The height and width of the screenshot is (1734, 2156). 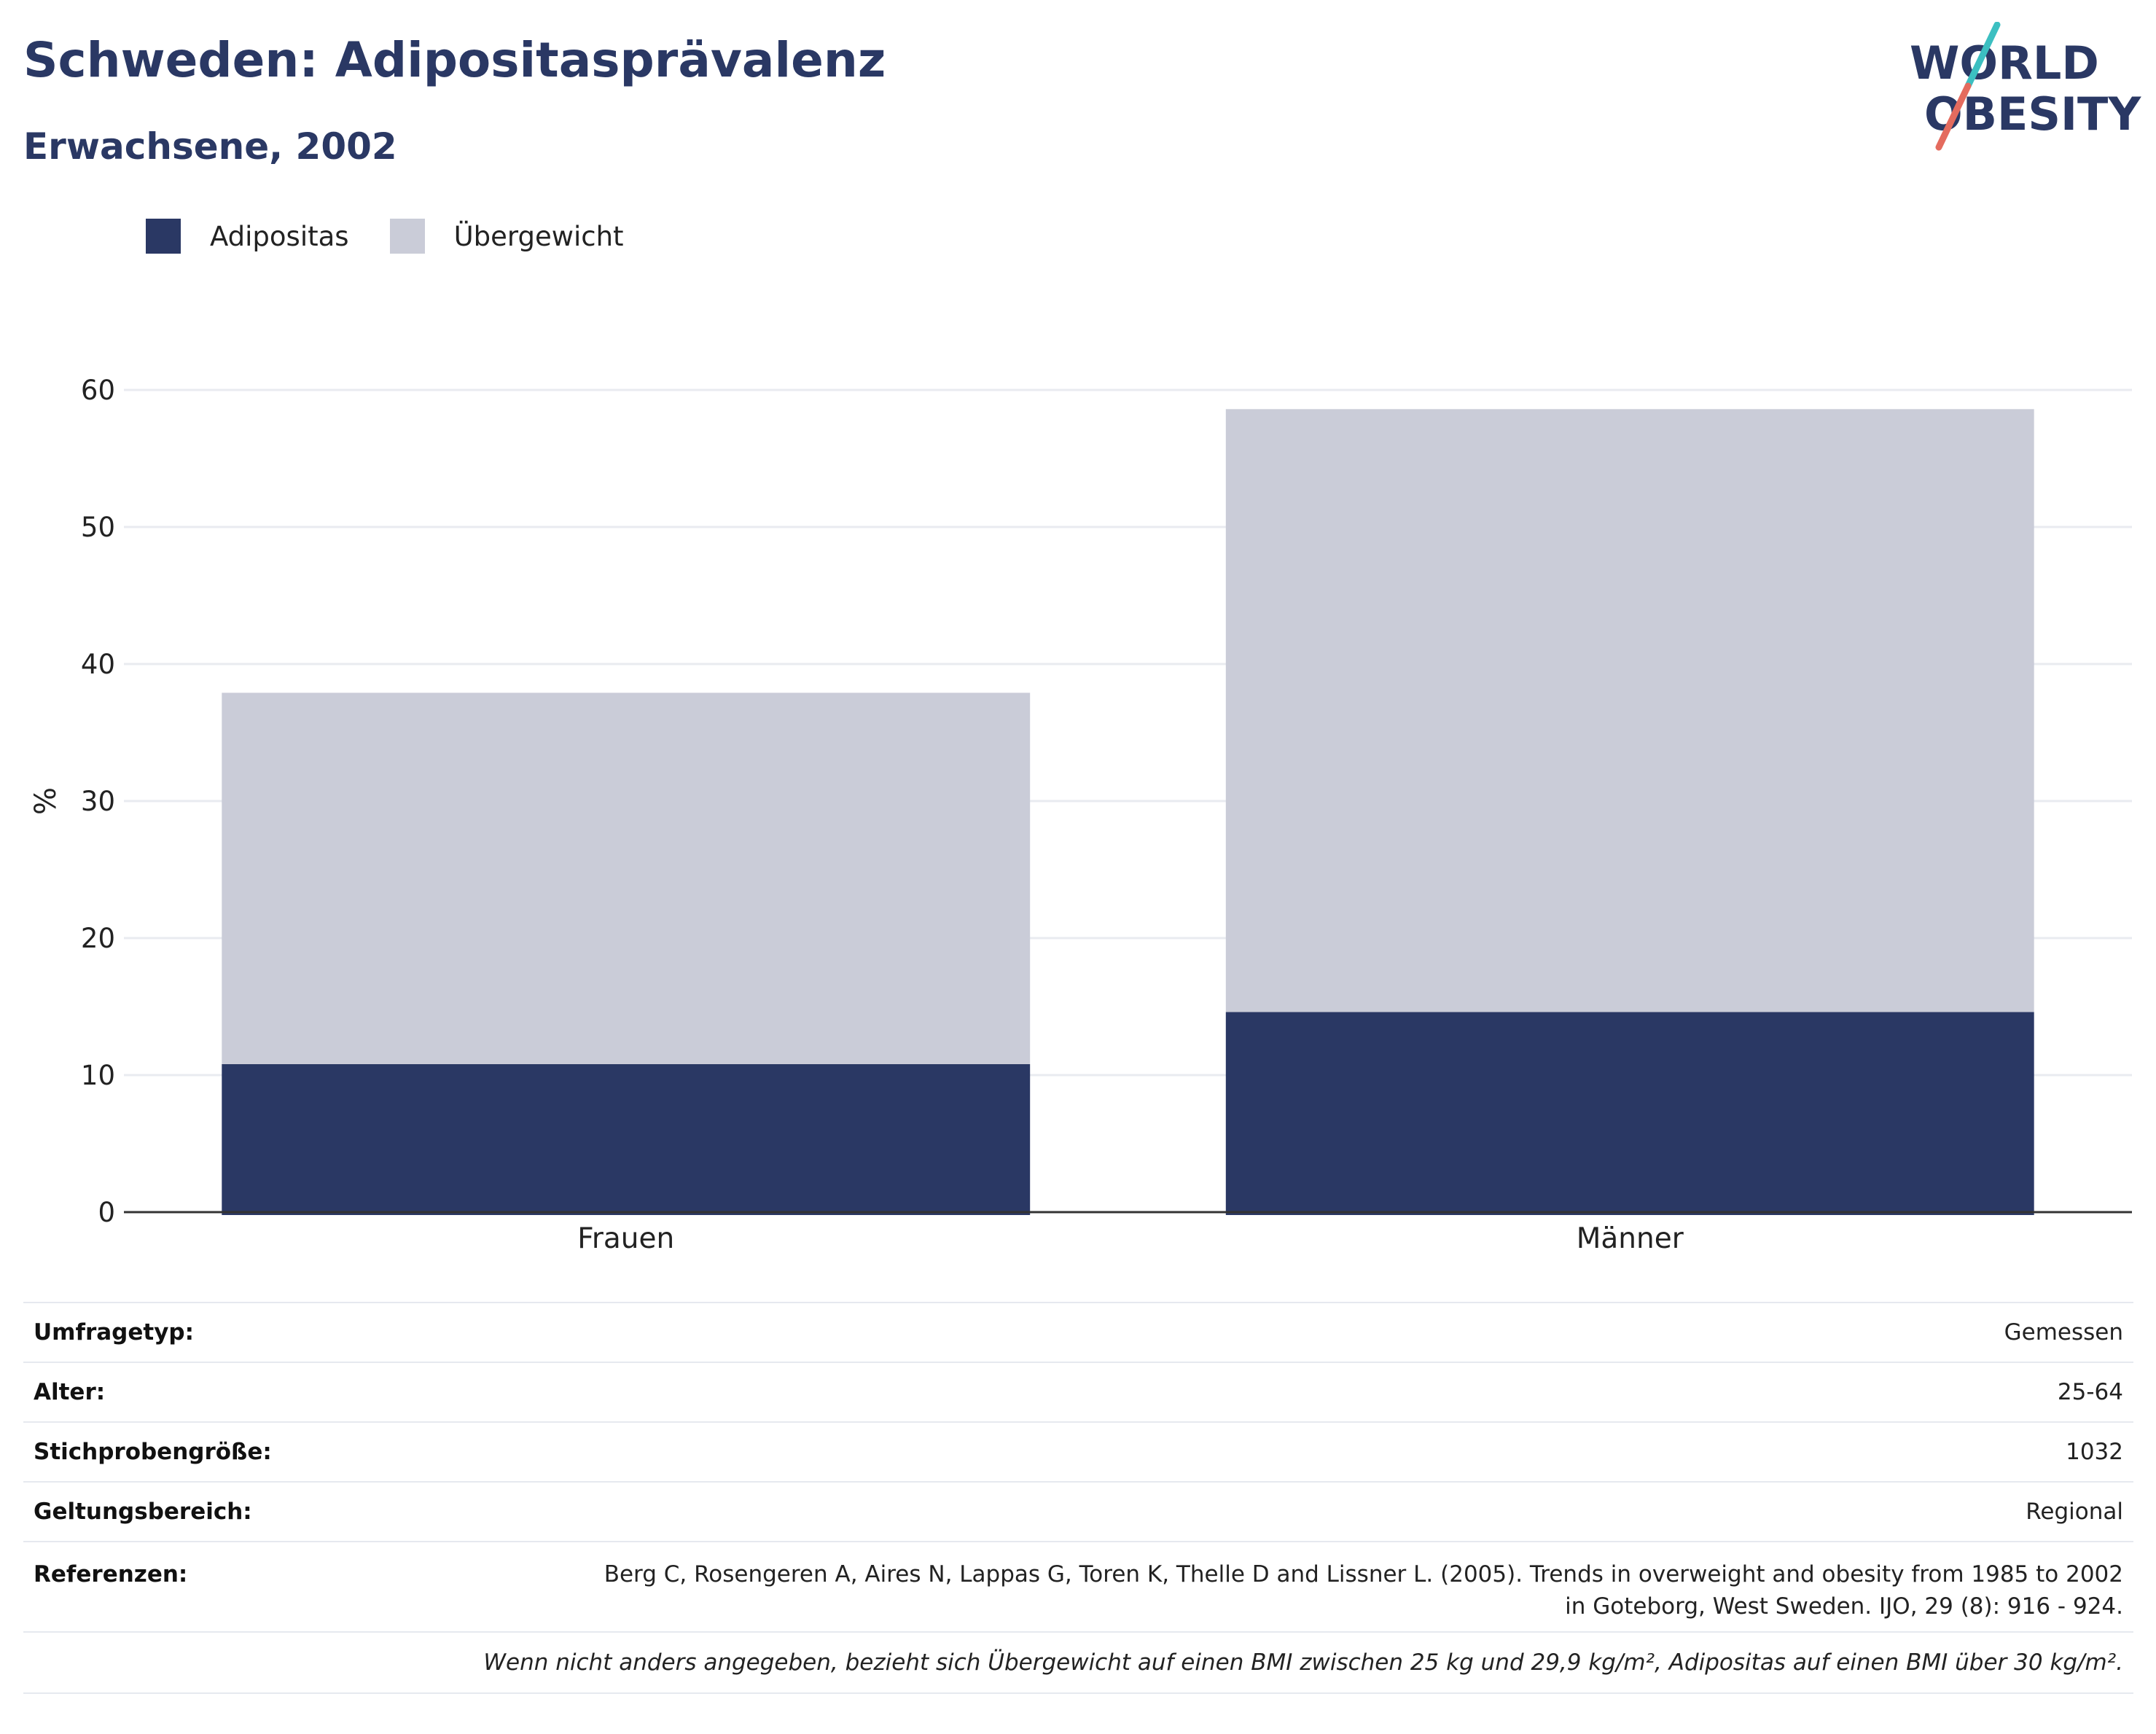 I want to click on logo-slash-top, so click(x=1983, y=56).